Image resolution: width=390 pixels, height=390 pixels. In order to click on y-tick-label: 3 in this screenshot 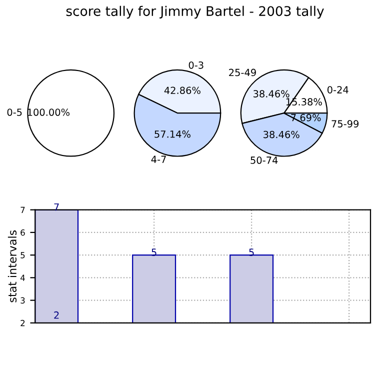, I will do `click(22, 300)`.